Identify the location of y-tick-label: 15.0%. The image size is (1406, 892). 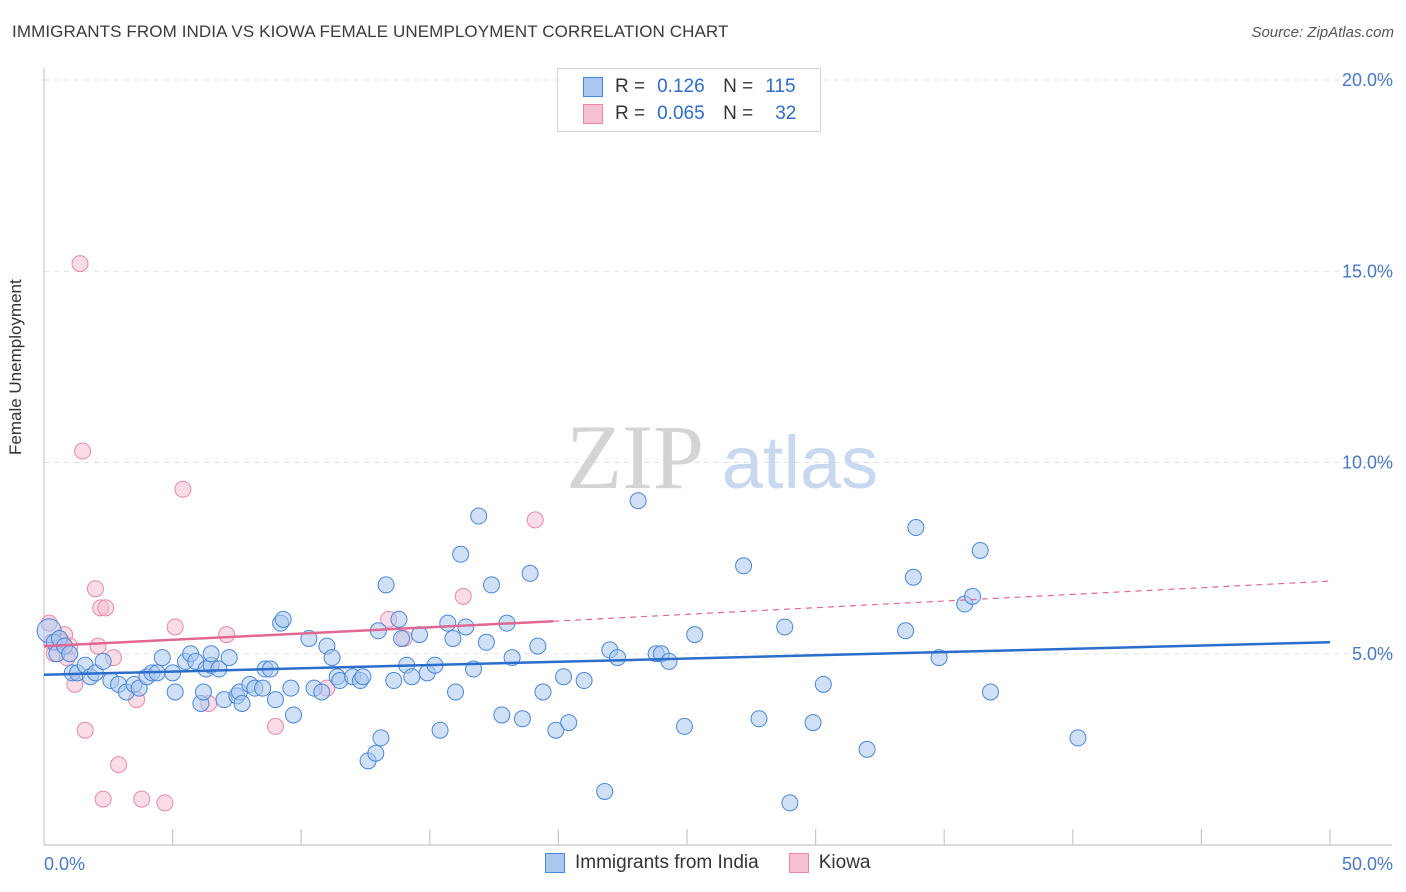
(1367, 271).